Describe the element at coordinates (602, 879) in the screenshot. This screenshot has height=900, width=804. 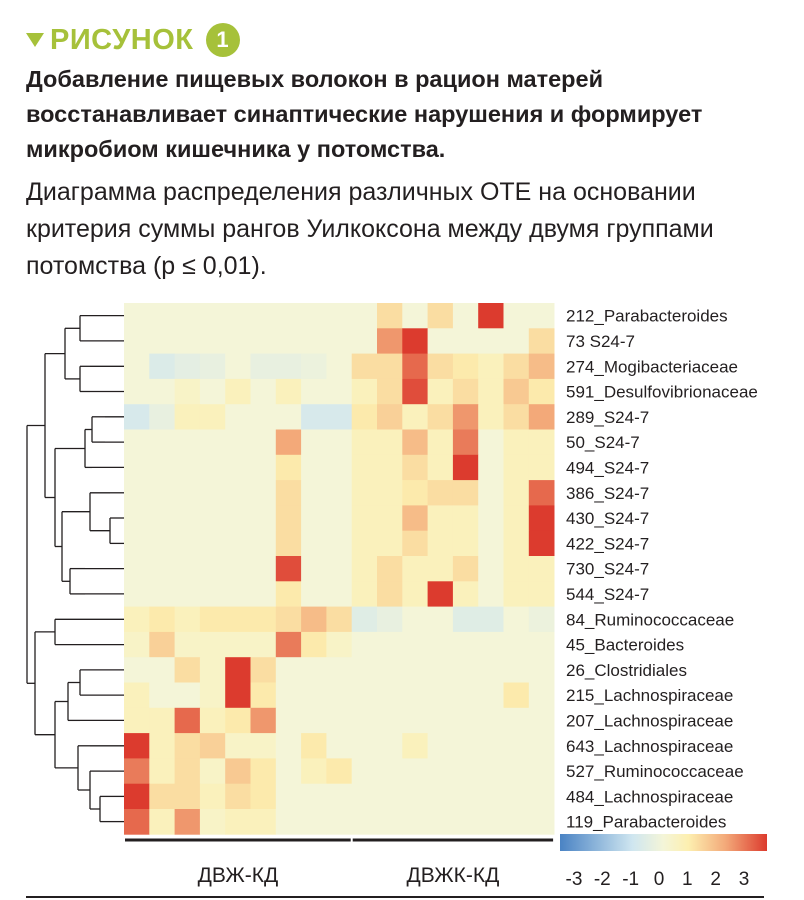
I see `colorbar-tick-label: -2` at that location.